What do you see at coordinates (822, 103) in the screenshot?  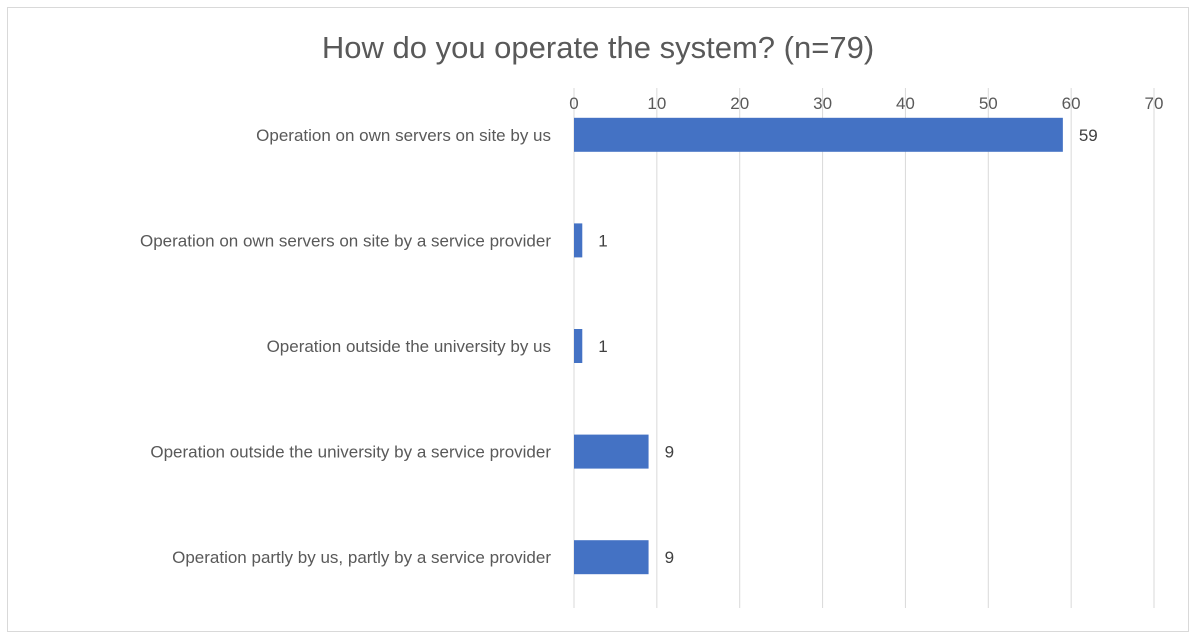 I see `x-tick-label: 30` at bounding box center [822, 103].